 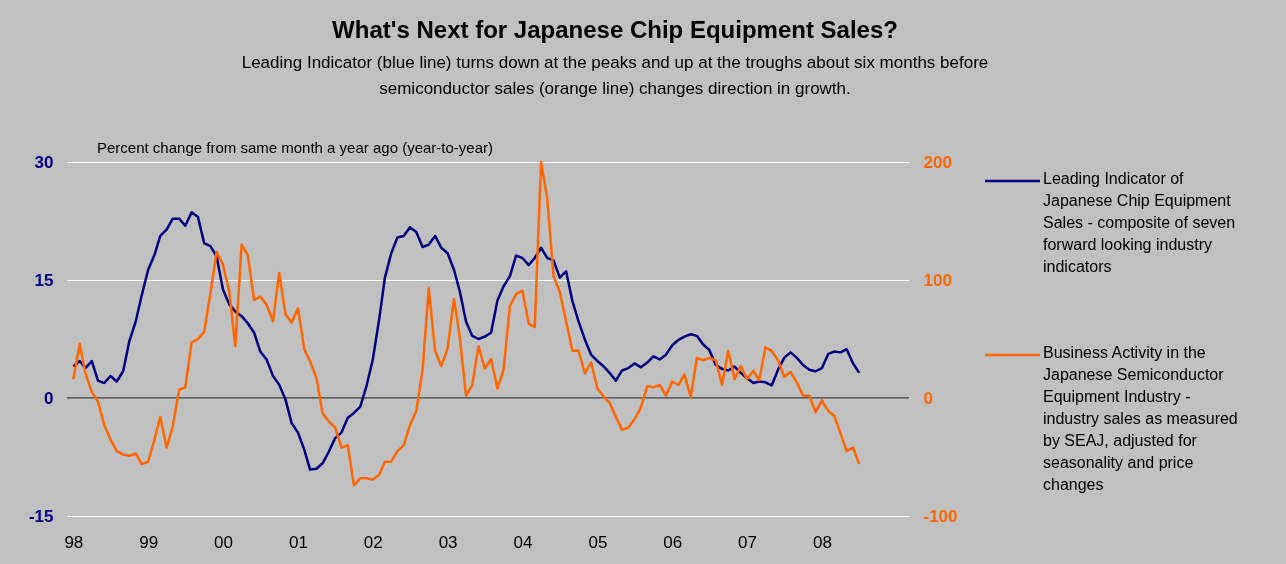 What do you see at coordinates (673, 542) in the screenshot?
I see `x-tick-label: 06` at bounding box center [673, 542].